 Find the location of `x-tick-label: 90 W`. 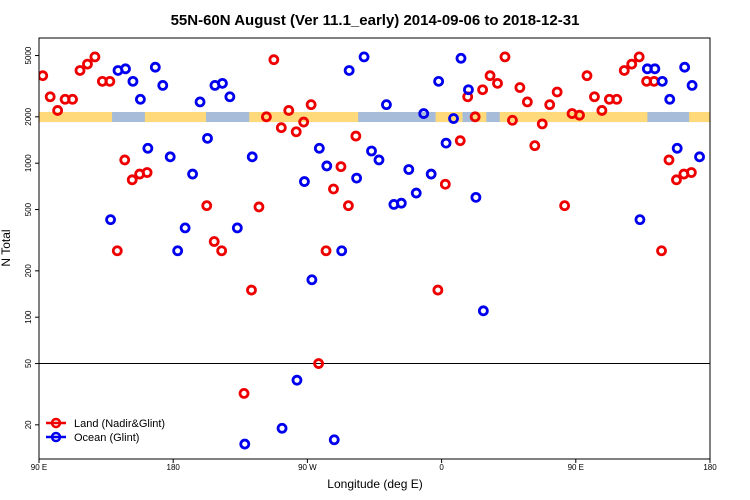

x-tick-label: 90 W is located at coordinates (307, 467).